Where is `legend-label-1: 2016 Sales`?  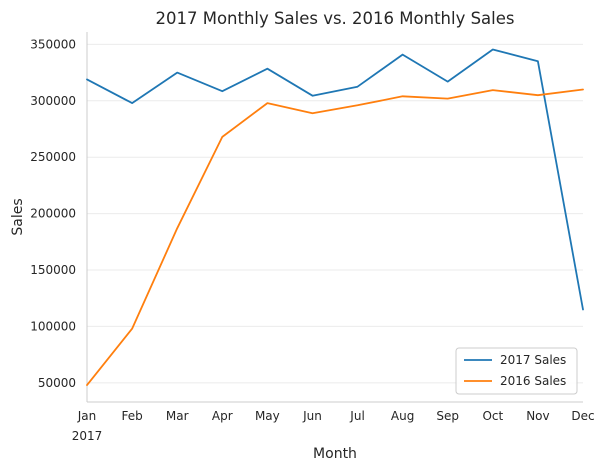 legend-label-1: 2016 Sales is located at coordinates (533, 381).